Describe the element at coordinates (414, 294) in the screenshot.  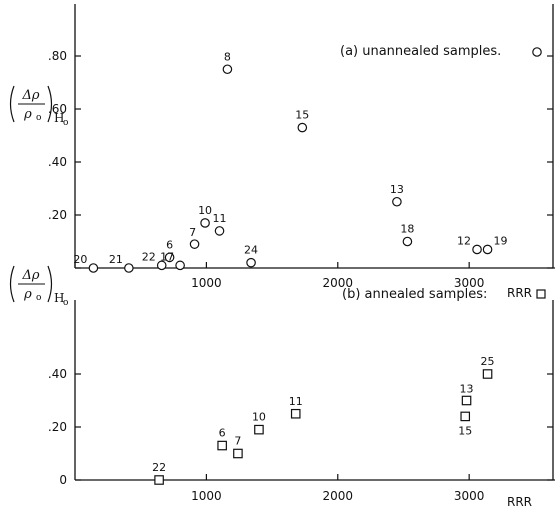
I see `legend-text: (b) annealed samples:` at that location.